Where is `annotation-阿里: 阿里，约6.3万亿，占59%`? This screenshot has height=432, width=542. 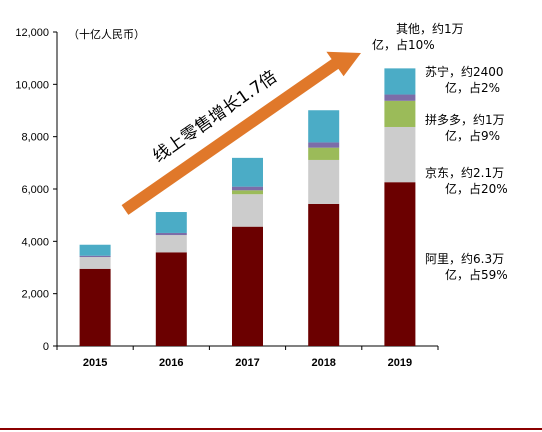
annotation-阿里: 阿里，约6.3万亿，占59% is located at coordinates (466, 266).